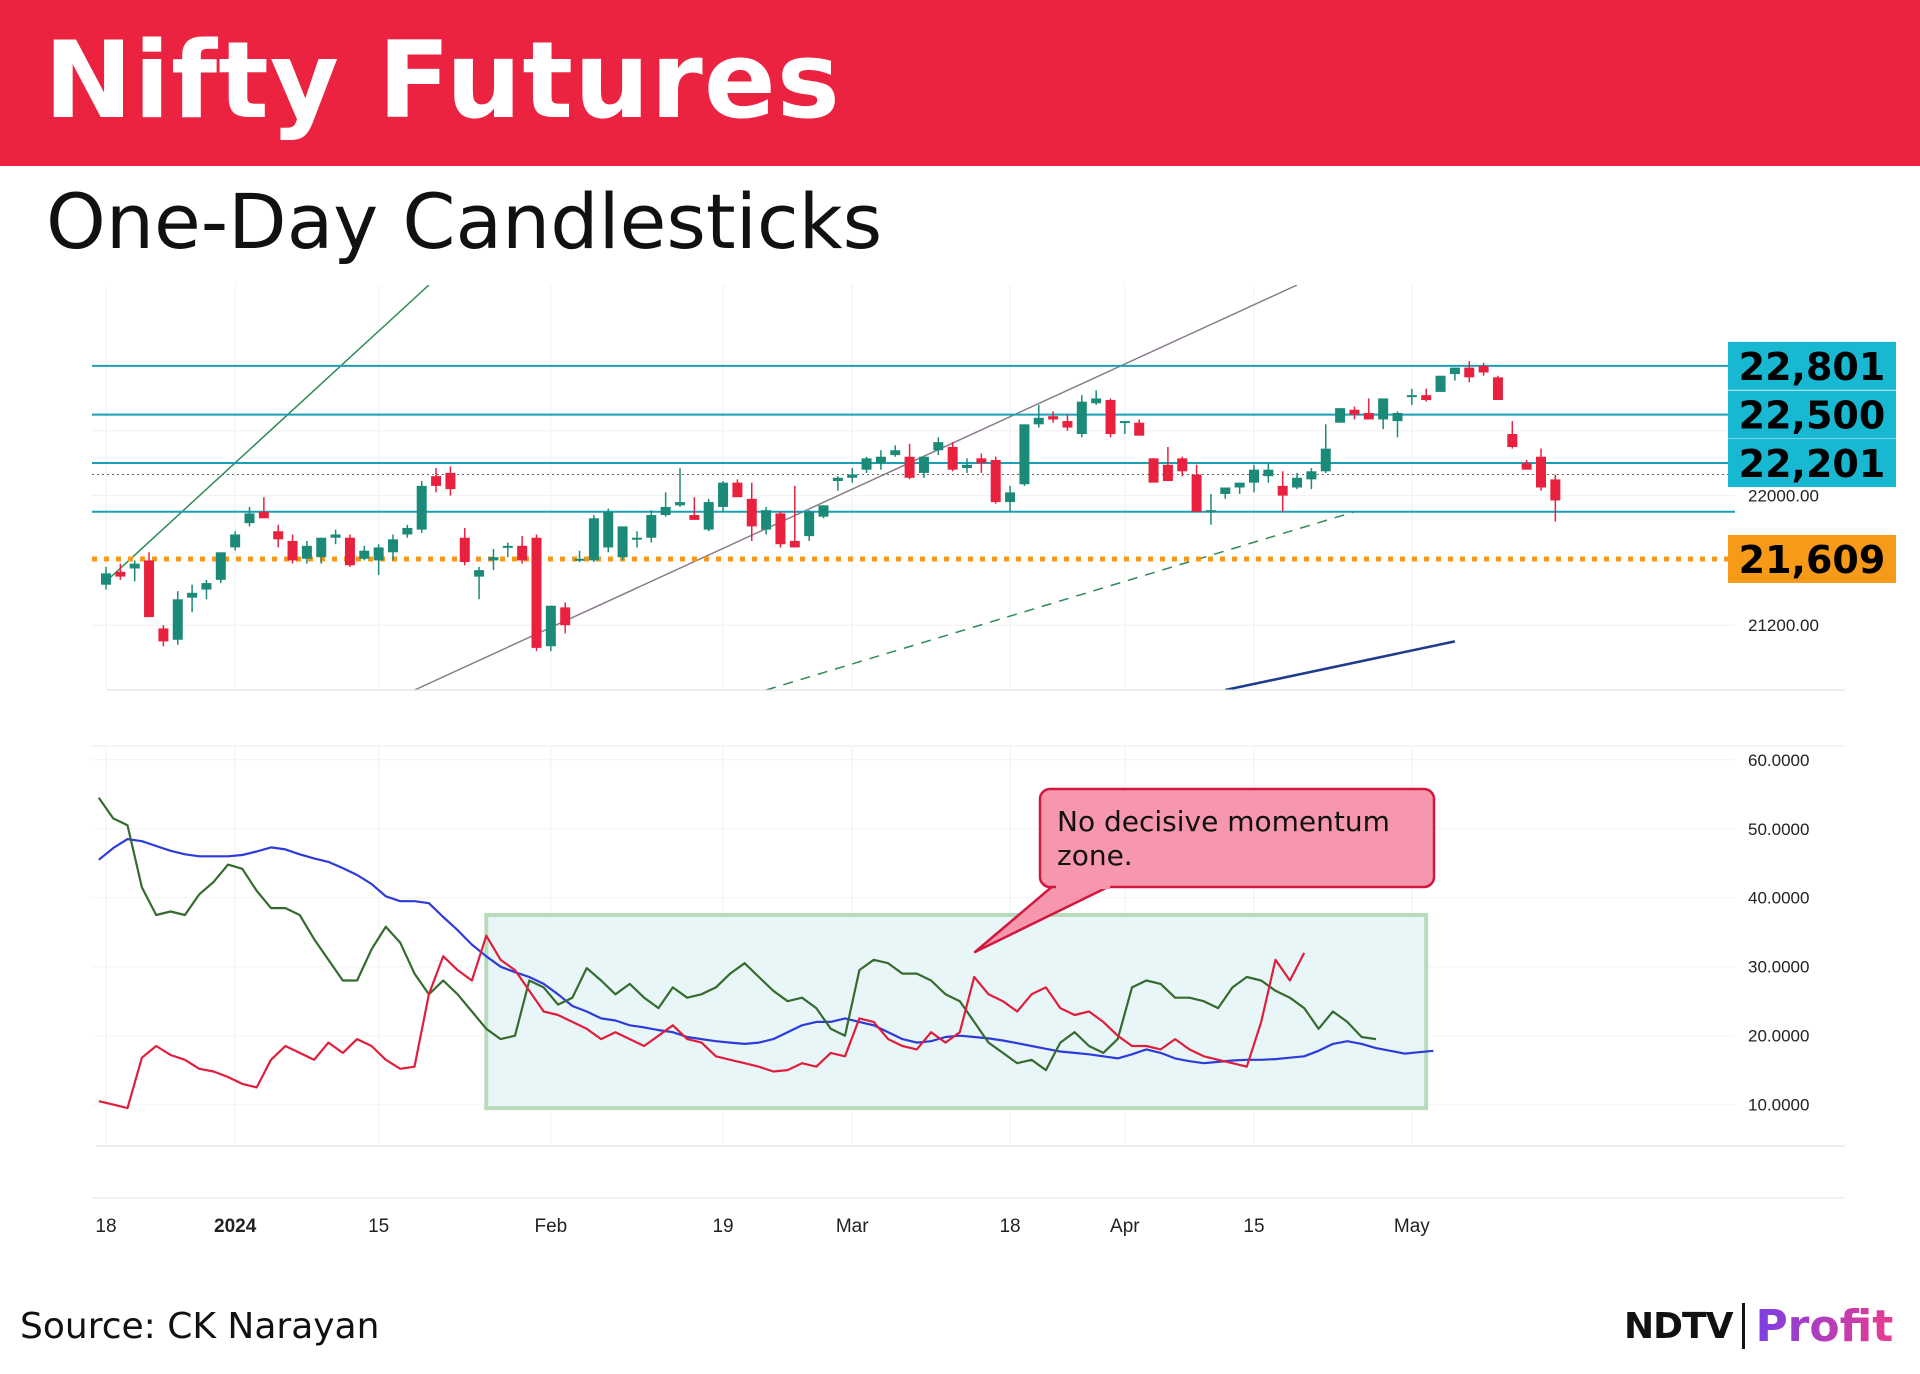  I want to click on callout-join, so click(1083, 885).